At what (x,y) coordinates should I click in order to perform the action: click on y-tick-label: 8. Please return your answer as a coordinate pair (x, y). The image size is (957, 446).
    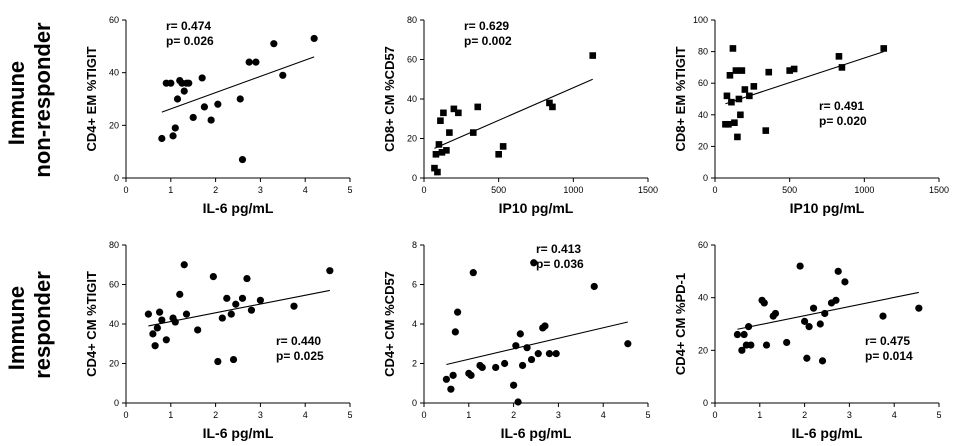
    Looking at the image, I should click on (414, 245).